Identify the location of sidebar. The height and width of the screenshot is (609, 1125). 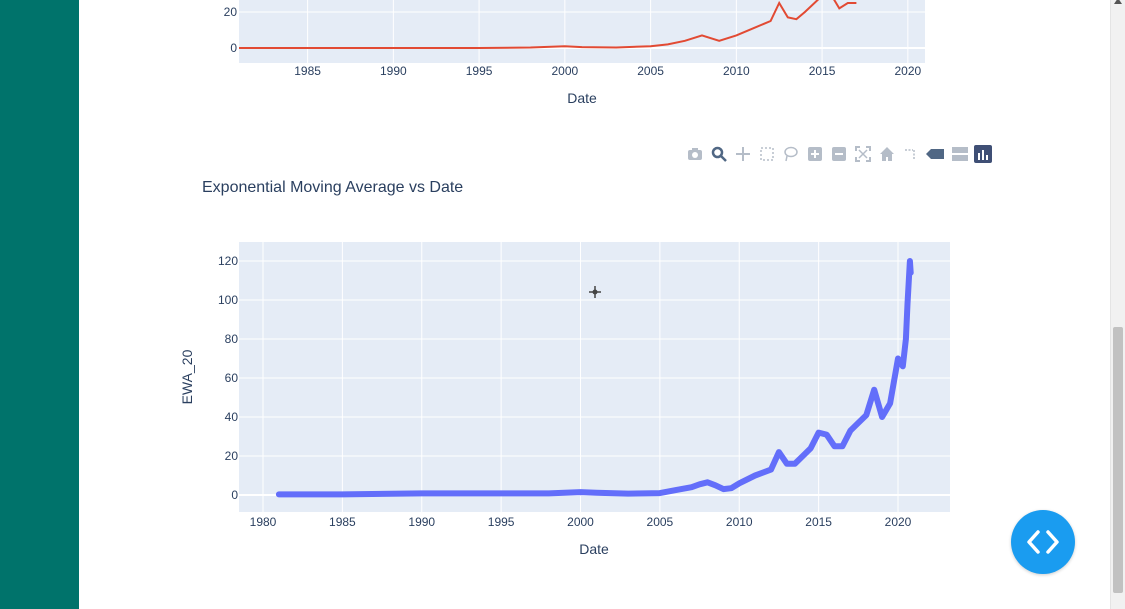
(39, 304).